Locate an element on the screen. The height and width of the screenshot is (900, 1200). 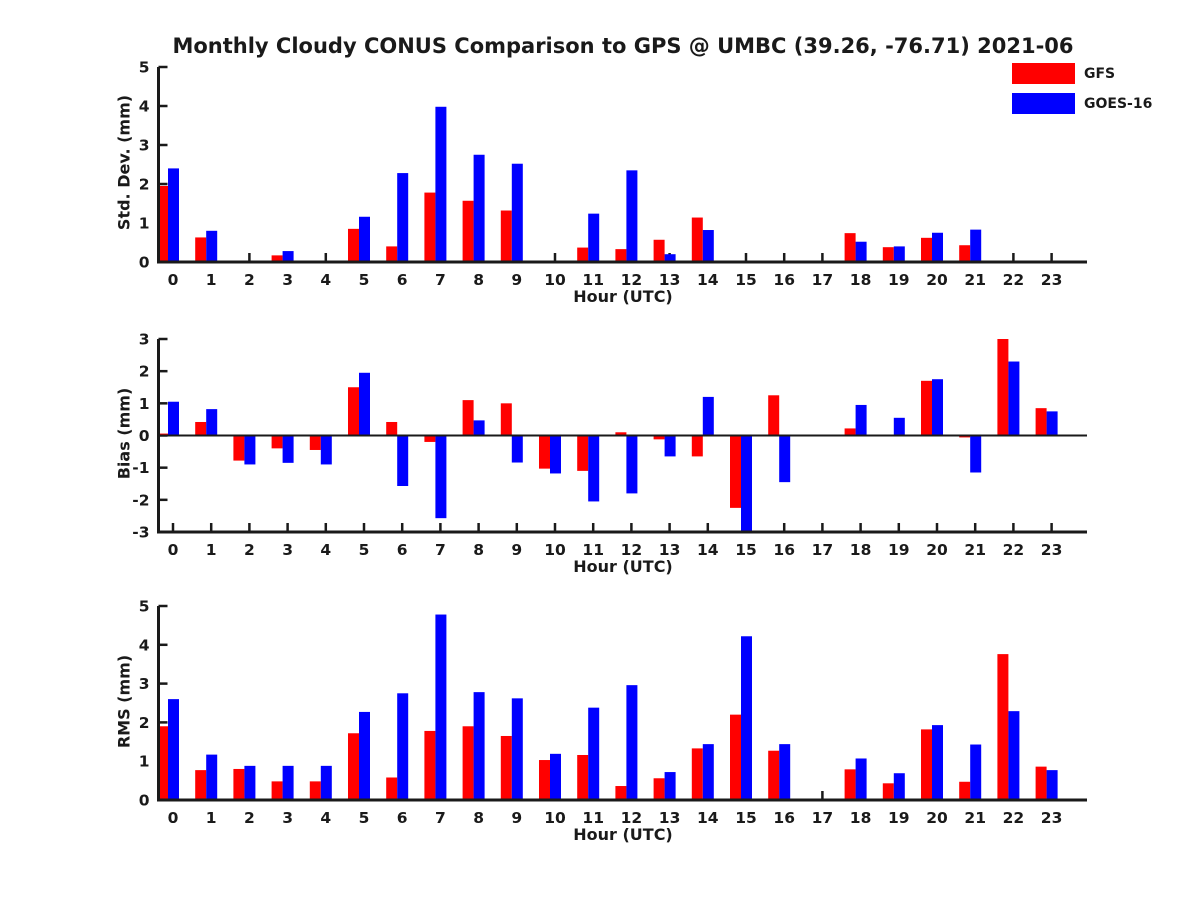
x-tick-label-17: 17 is located at coordinates (823, 818).